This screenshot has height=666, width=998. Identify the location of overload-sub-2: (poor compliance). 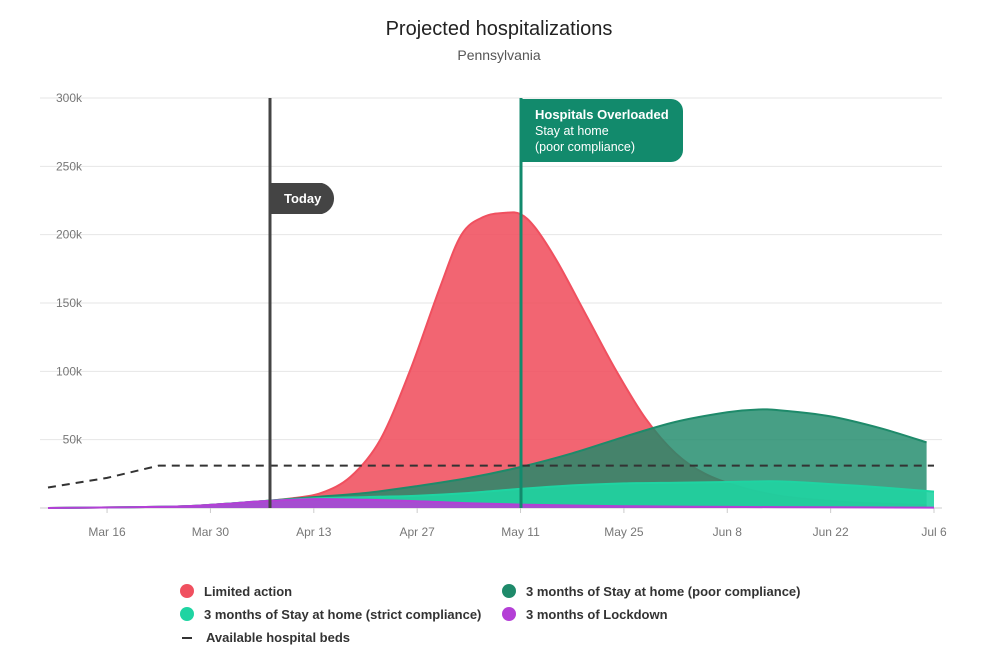
(585, 147).